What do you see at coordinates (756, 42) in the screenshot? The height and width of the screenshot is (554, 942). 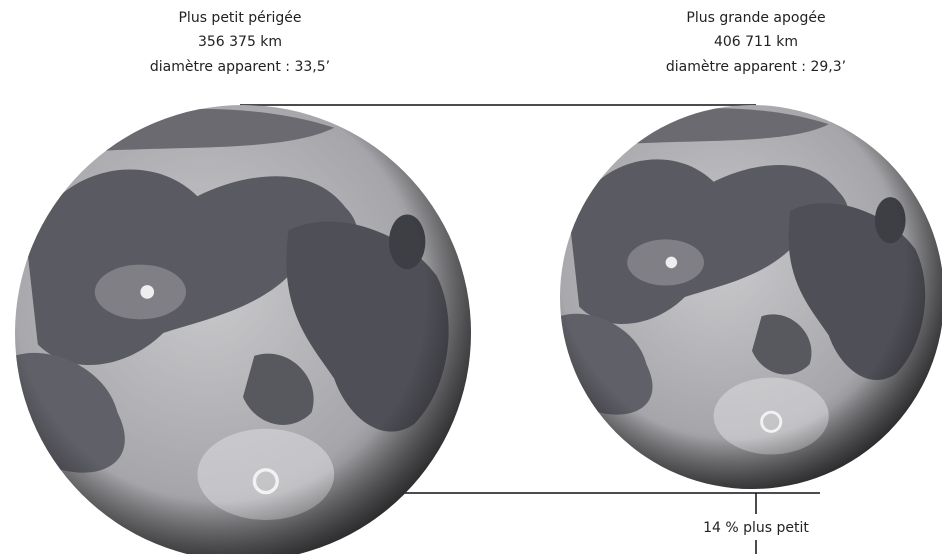 I see `right-distance: 406 711 km` at bounding box center [756, 42].